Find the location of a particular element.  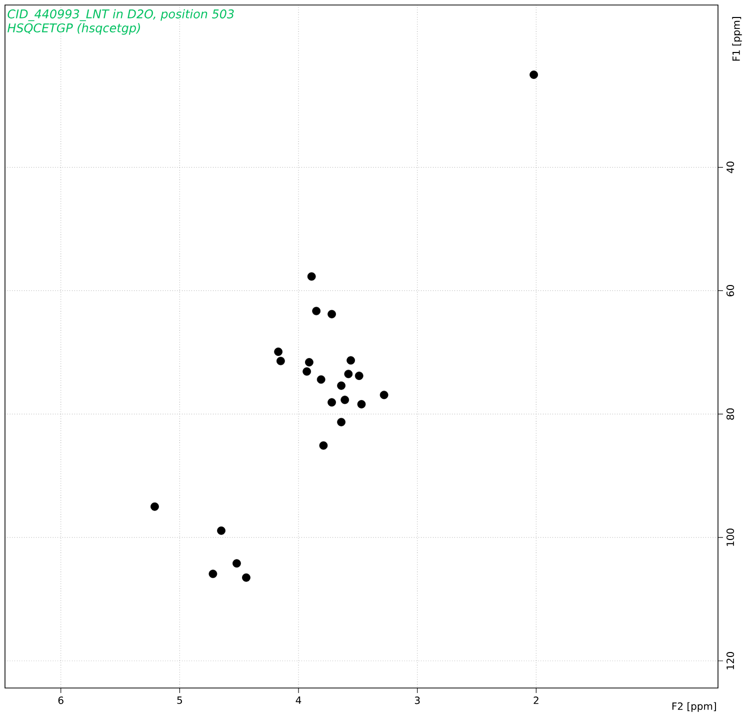

y-tick-label: 80 is located at coordinates (730, 414).